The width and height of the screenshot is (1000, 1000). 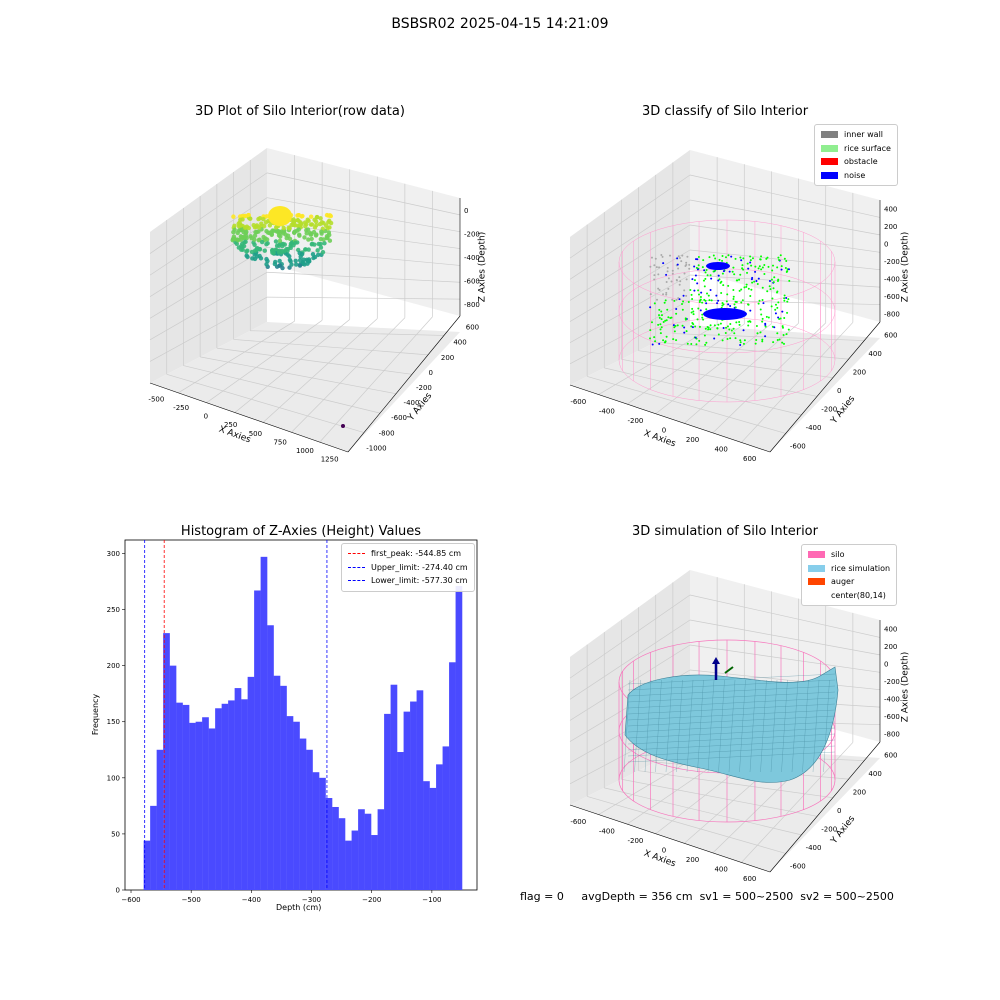 I want to click on simulation-z-tick: -200, so click(x=892, y=682).